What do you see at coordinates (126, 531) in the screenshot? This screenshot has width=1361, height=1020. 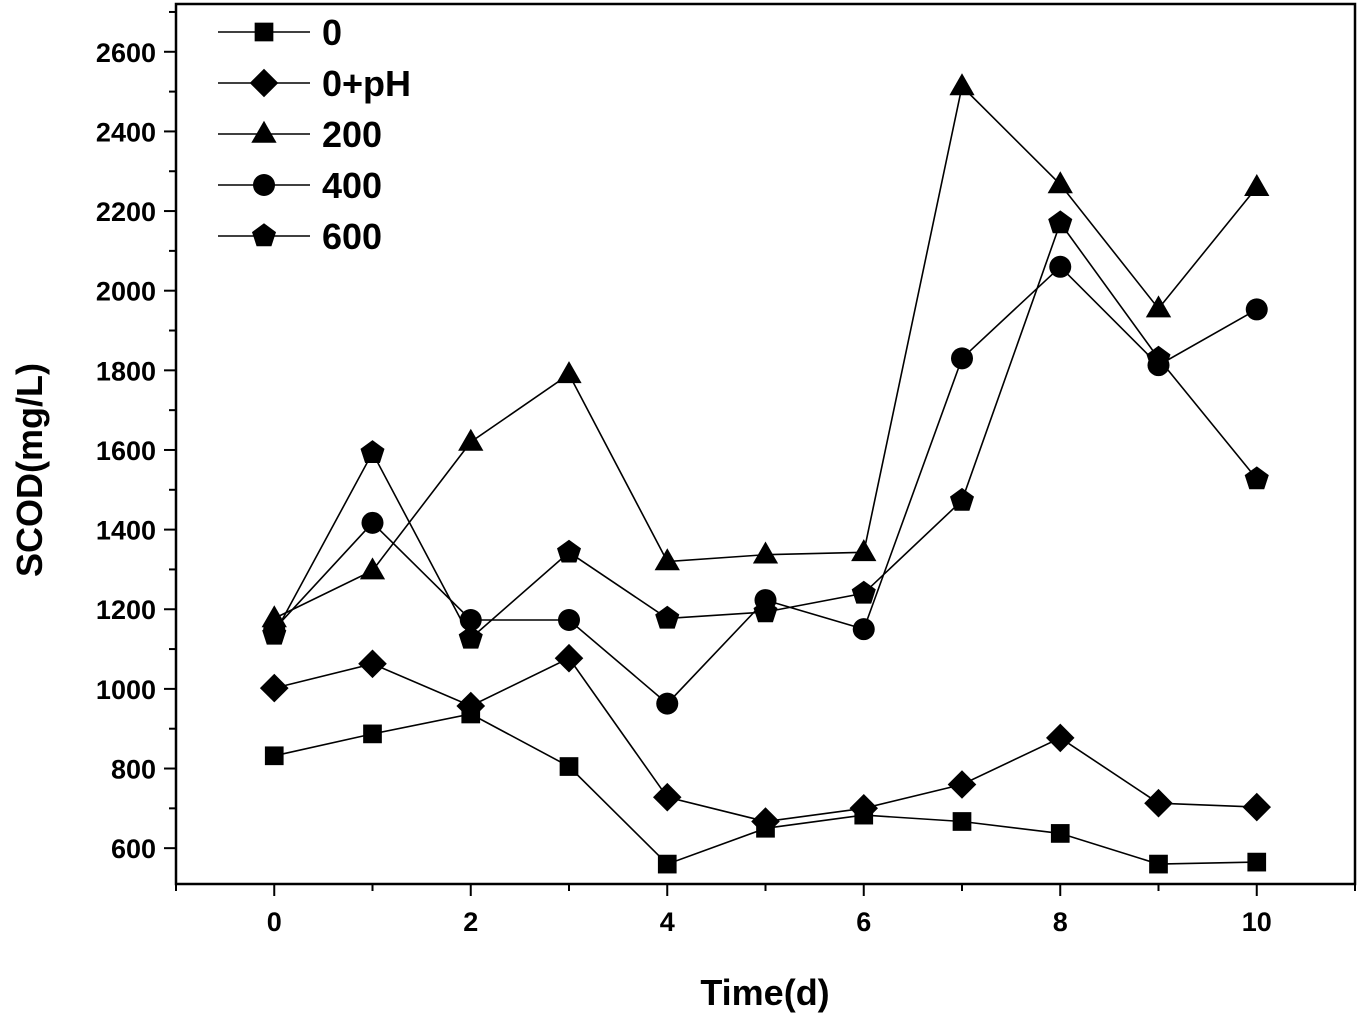 I see `y-tick-label: 1400` at bounding box center [126, 531].